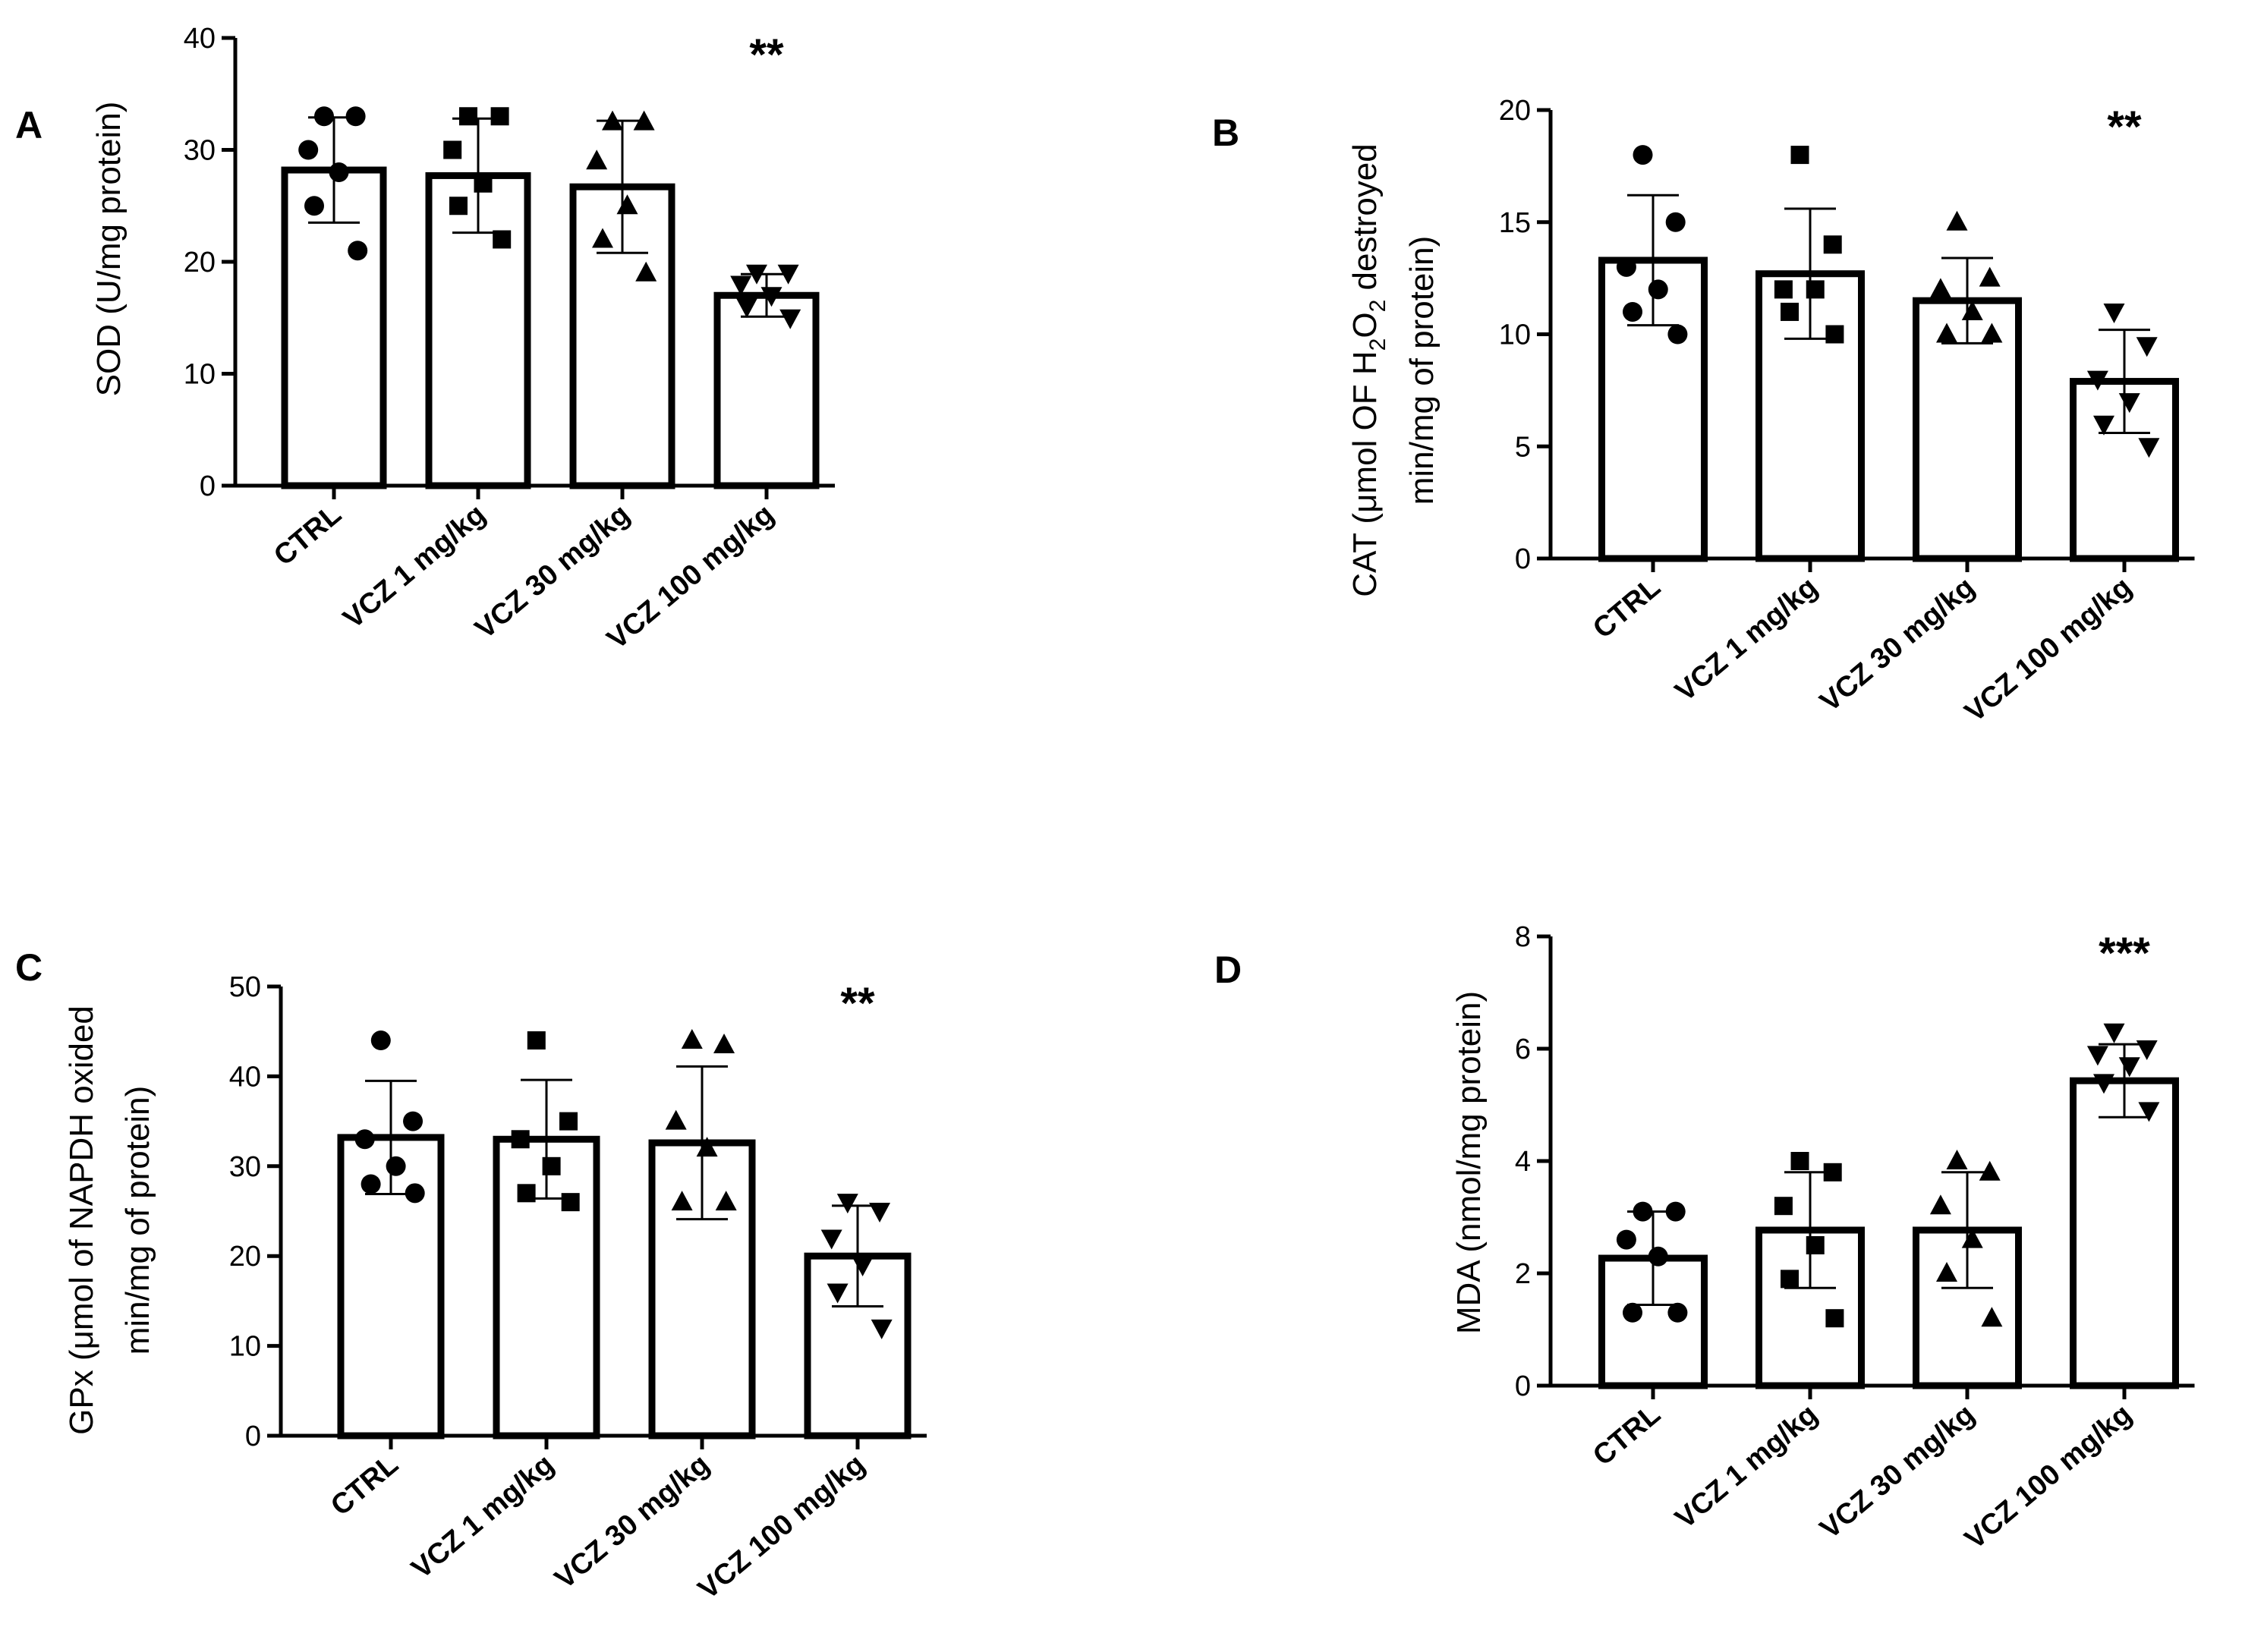 The image size is (2264, 1652). What do you see at coordinates (1627, 608) in the screenshot?
I see `category-label-b: CTRL` at bounding box center [1627, 608].